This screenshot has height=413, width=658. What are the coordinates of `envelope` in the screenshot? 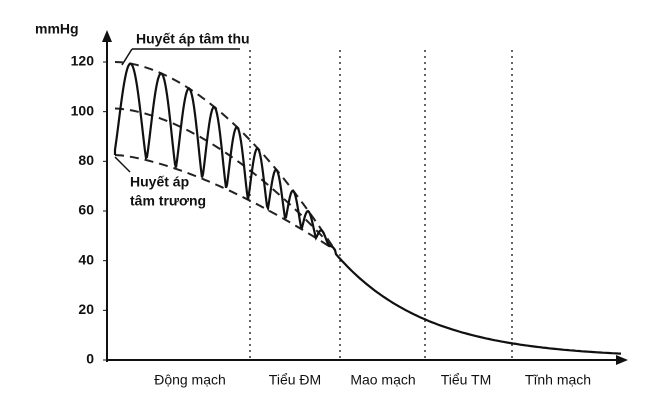 It's located at (224, 202).